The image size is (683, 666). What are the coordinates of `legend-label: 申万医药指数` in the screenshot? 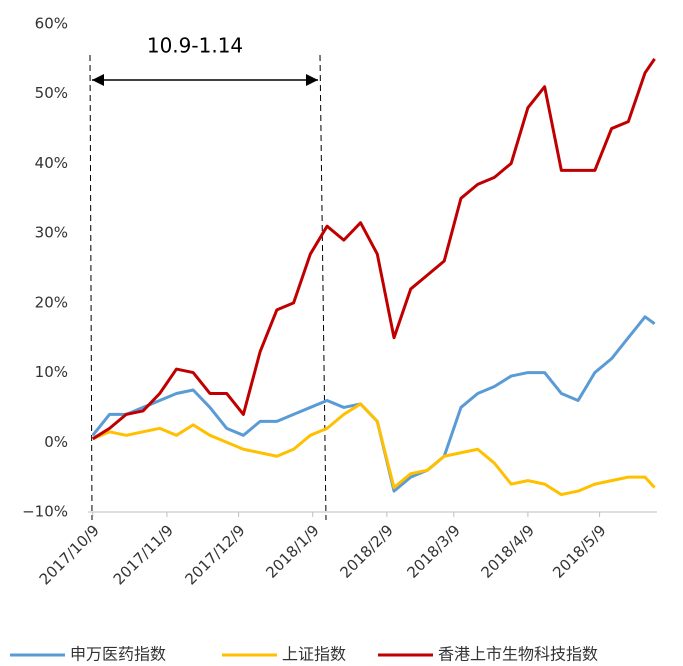 It's located at (118, 654).